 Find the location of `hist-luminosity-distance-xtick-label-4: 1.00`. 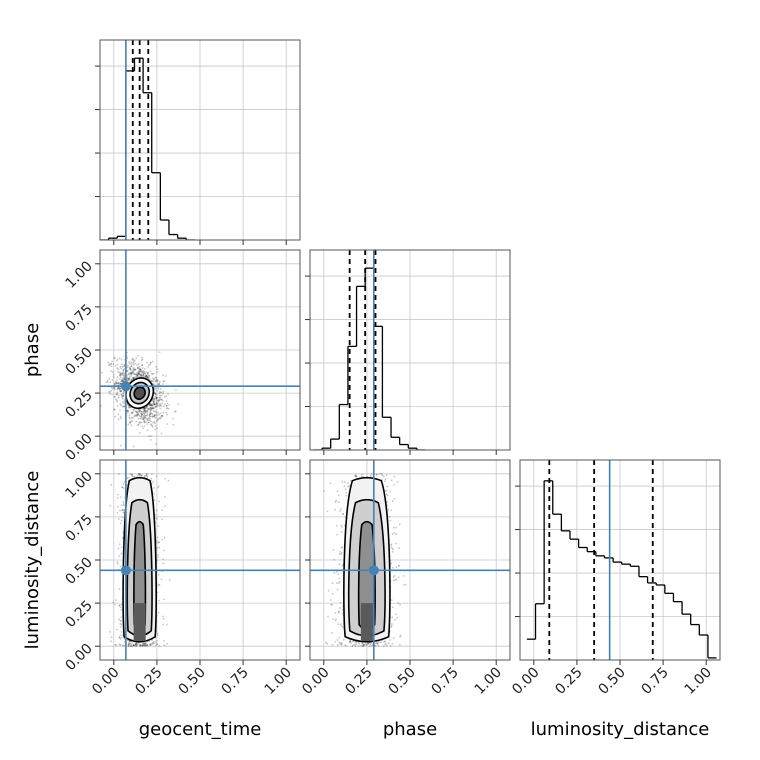

hist-luminosity-distance-xtick-label-4: 1.00 is located at coordinates (698, 681).